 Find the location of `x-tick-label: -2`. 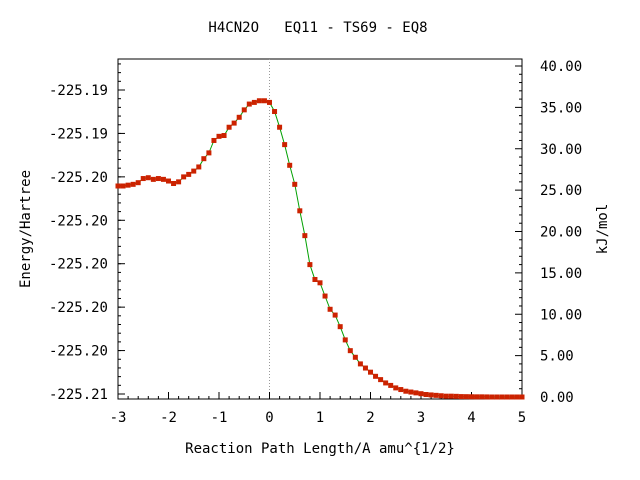

x-tick-label: -2 is located at coordinates (168, 418).